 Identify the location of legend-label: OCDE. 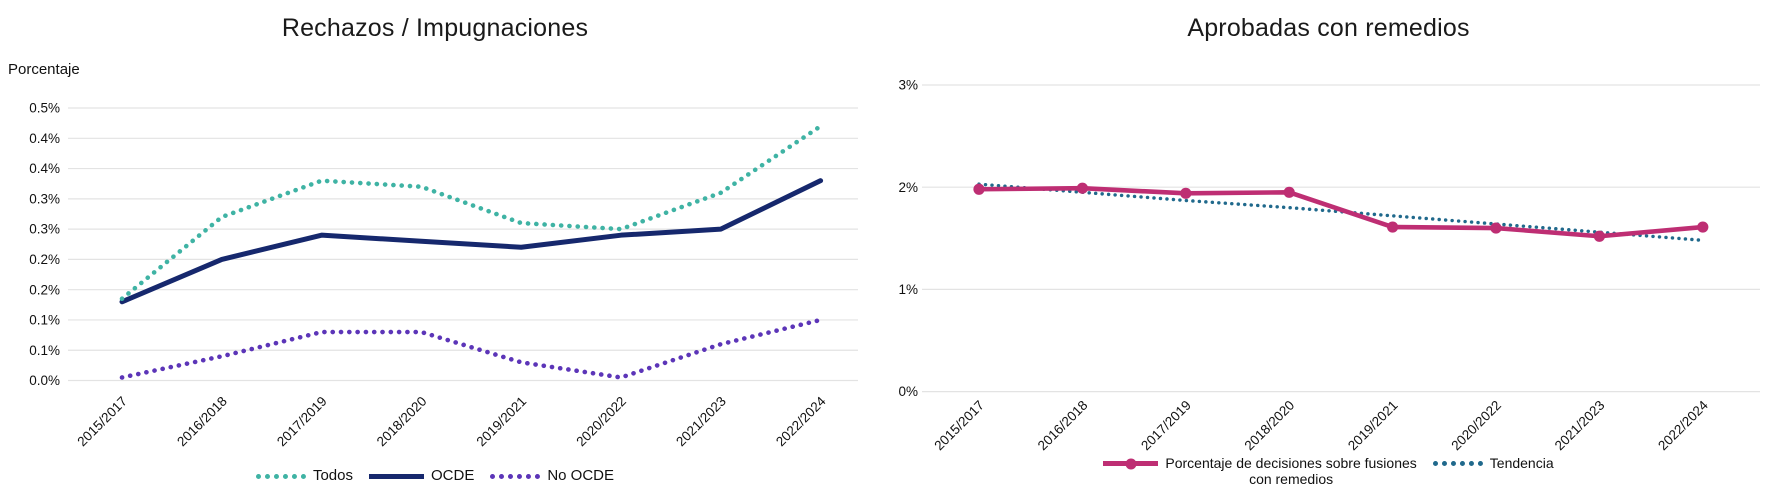
(453, 475).